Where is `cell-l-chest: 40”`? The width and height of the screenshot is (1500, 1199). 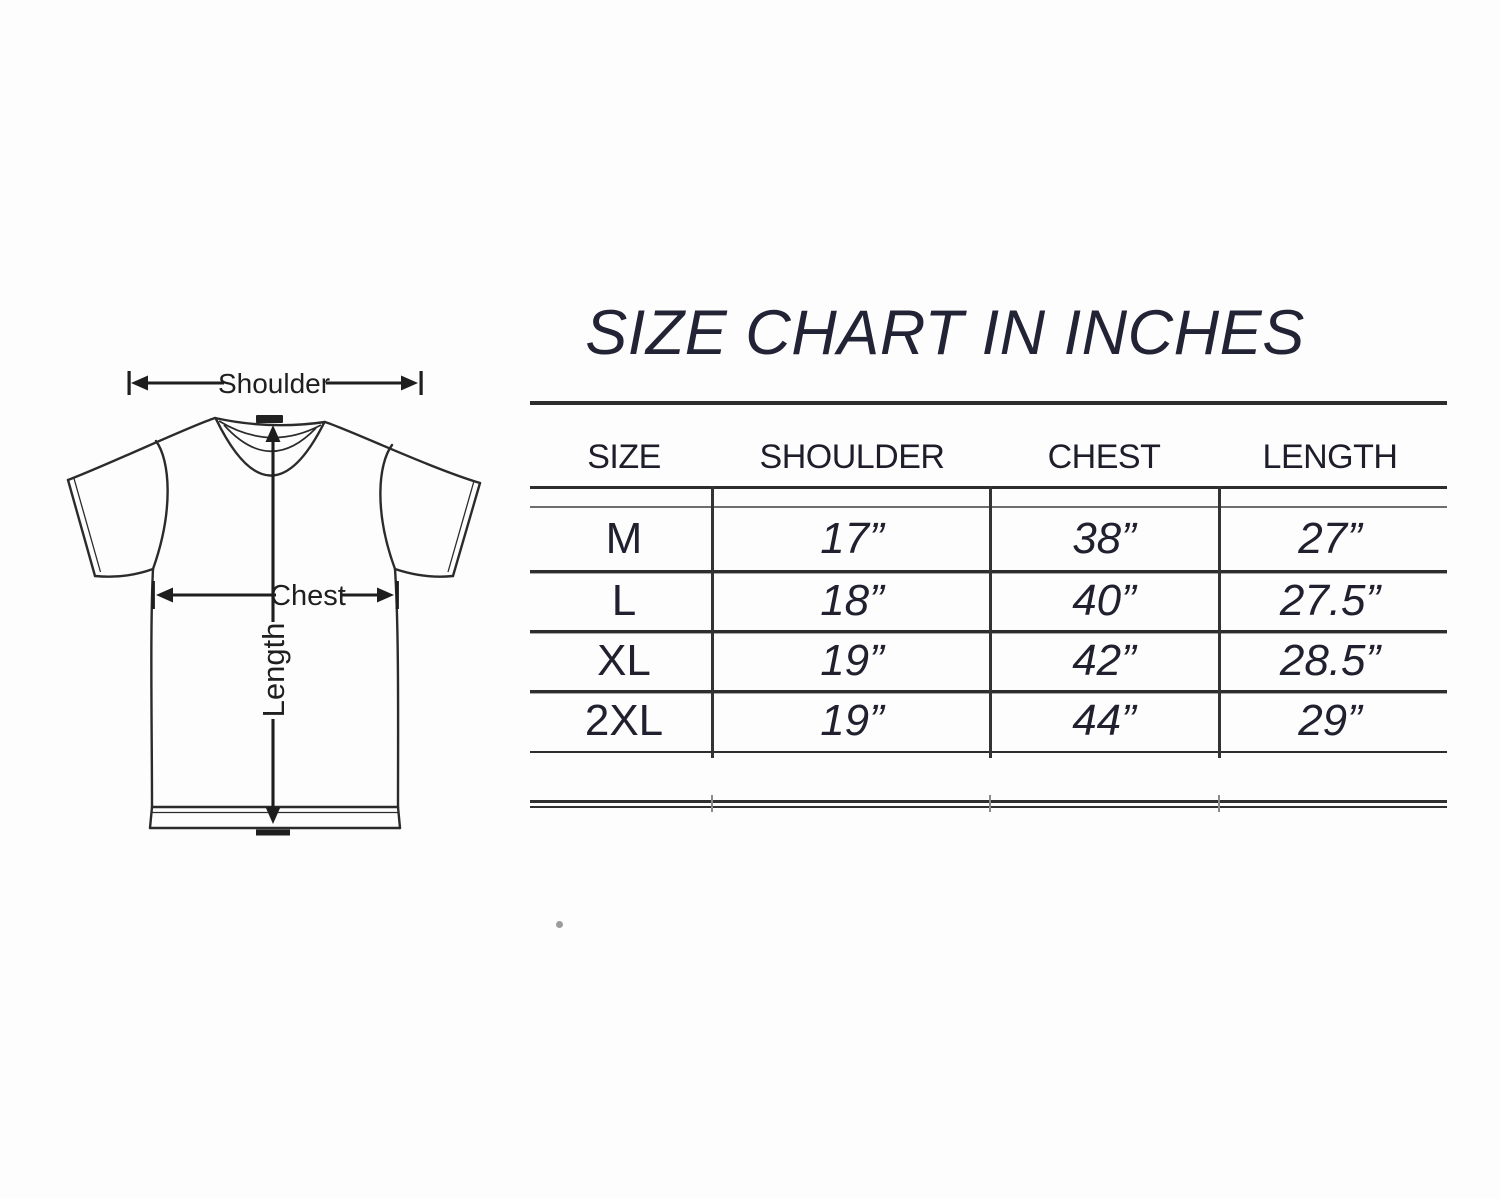 cell-l-chest: 40” is located at coordinates (1104, 600).